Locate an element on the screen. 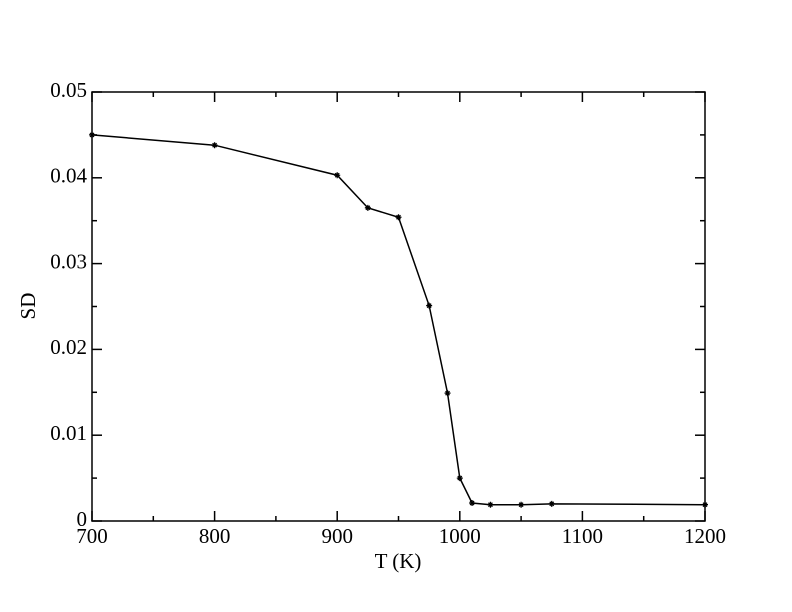 The image size is (792, 612). y-tick-label: 0.01 is located at coordinates (68, 433).